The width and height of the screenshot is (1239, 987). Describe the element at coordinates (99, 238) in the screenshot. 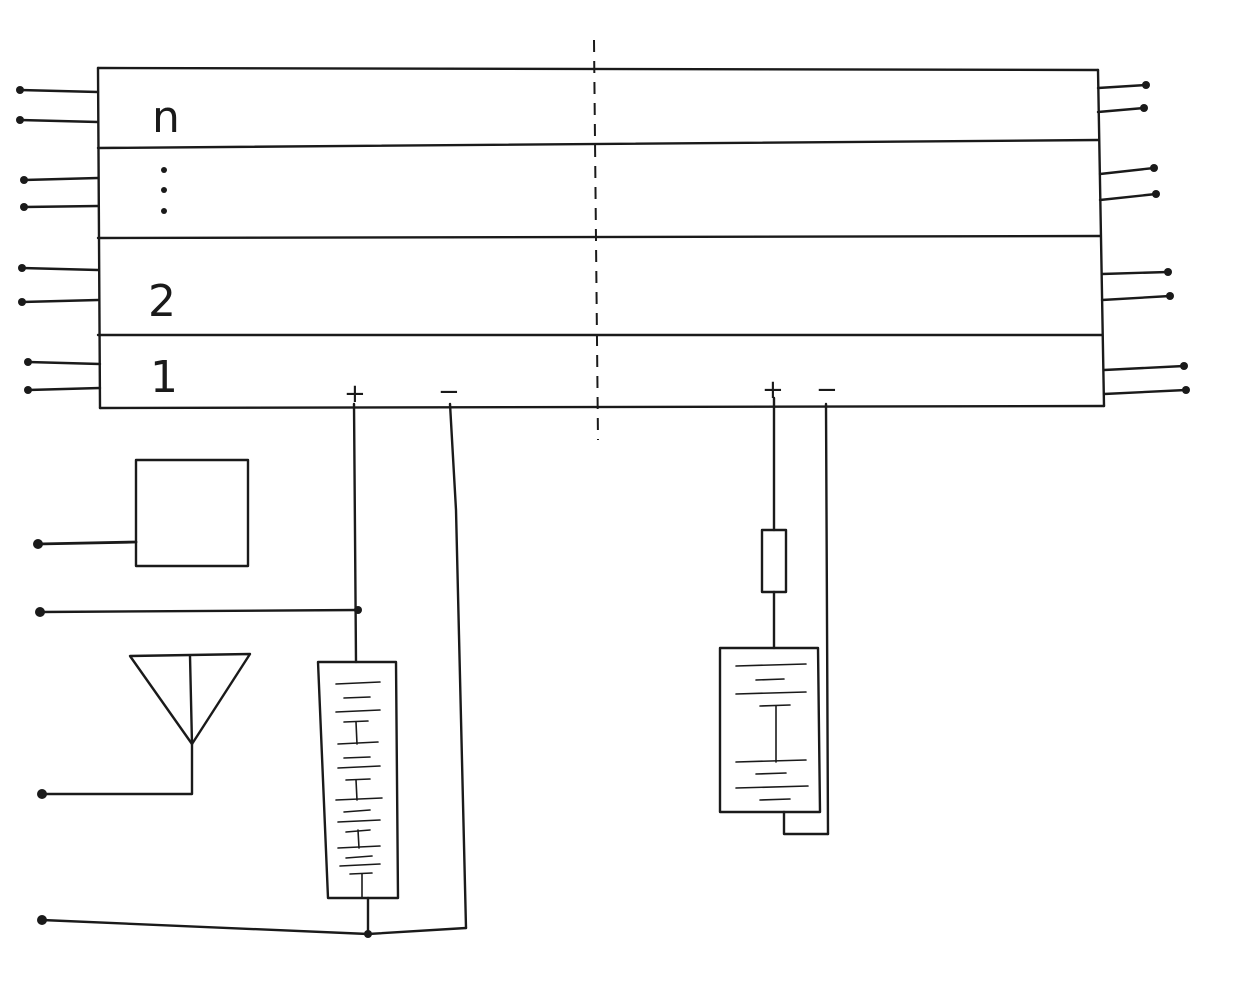

I see `stack-left-edge` at that location.